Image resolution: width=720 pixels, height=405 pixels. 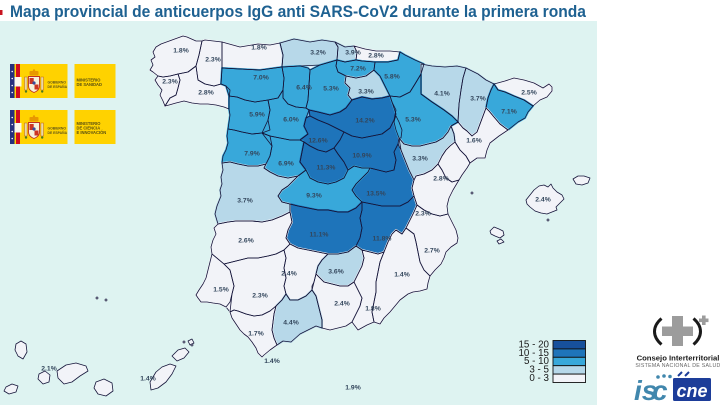 I want to click on svg-text: 2.7%, so click(x=432, y=251).